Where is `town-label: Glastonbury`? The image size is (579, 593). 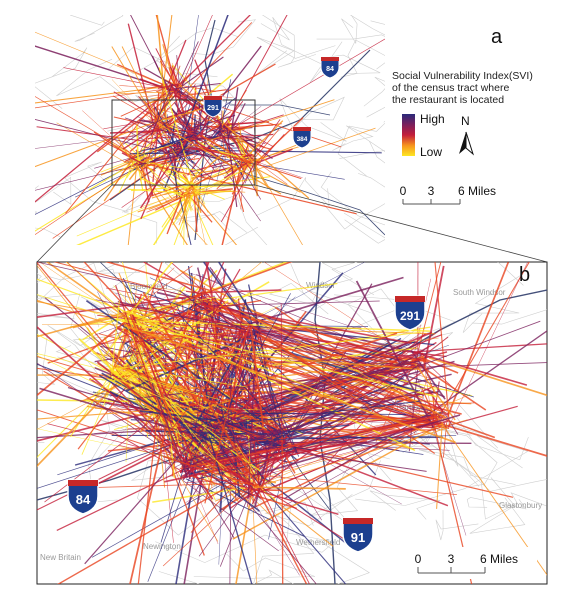 town-label: Glastonbury is located at coordinates (520, 505).